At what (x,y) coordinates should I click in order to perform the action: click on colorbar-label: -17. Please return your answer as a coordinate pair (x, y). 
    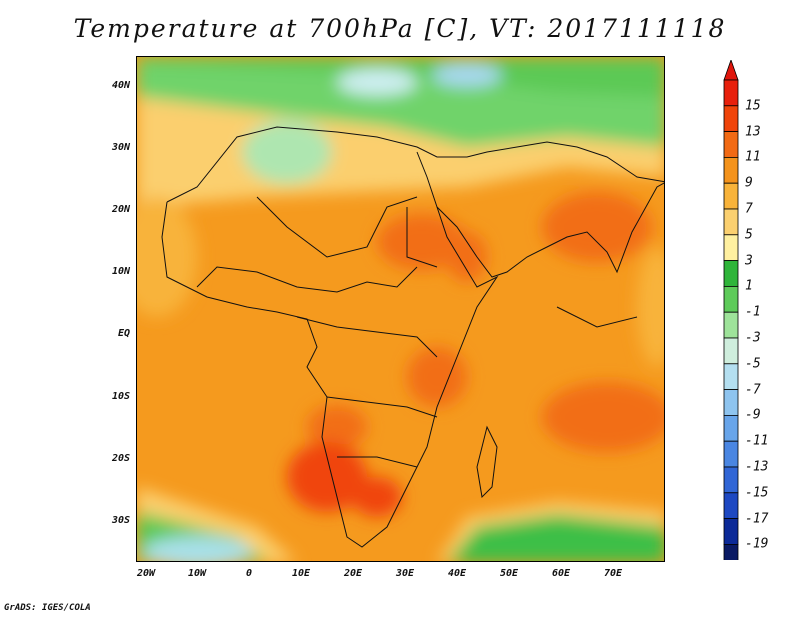
    Looking at the image, I should click on (757, 519).